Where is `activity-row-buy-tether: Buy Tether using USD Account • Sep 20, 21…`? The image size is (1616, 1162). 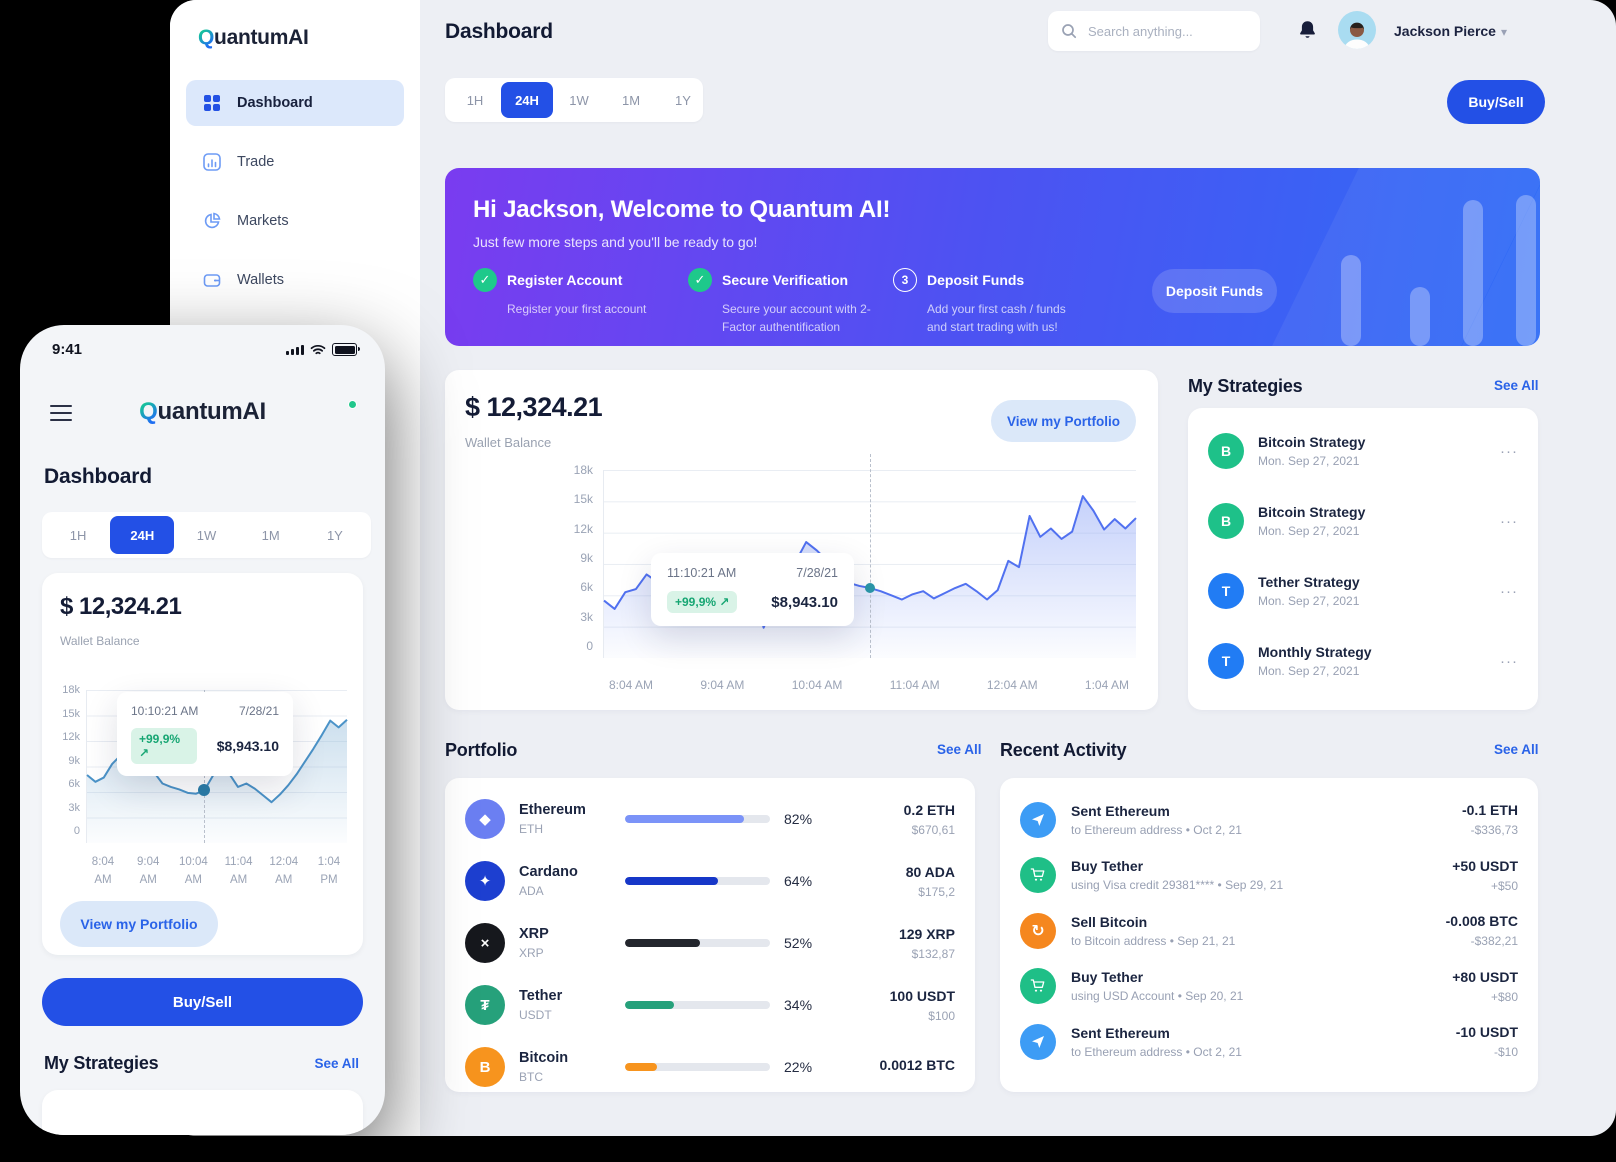
activity-row-buy-tether: Buy Tether using USD Account • Sep 20, 21… is located at coordinates (1269, 987).